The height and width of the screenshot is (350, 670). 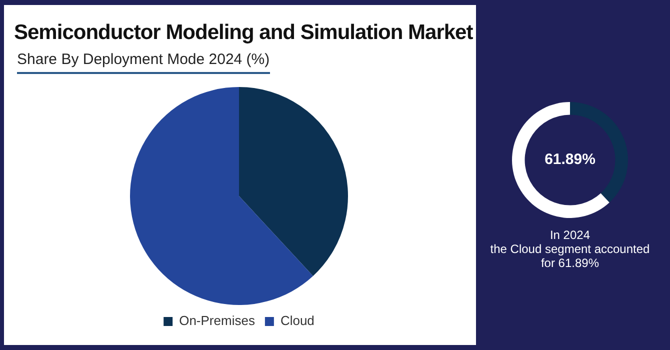 What do you see at coordinates (570, 249) in the screenshot?
I see `text: In 2024 the Cloud segment accounted for 61.89%` at bounding box center [570, 249].